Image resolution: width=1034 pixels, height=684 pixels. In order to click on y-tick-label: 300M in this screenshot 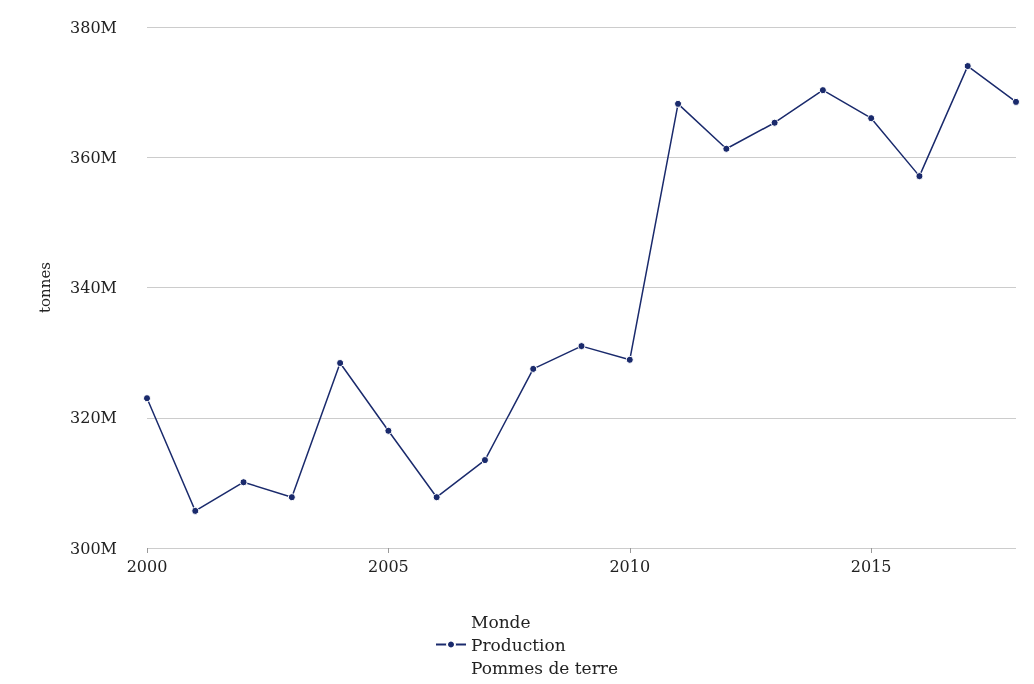, I will do `click(93, 548)`.